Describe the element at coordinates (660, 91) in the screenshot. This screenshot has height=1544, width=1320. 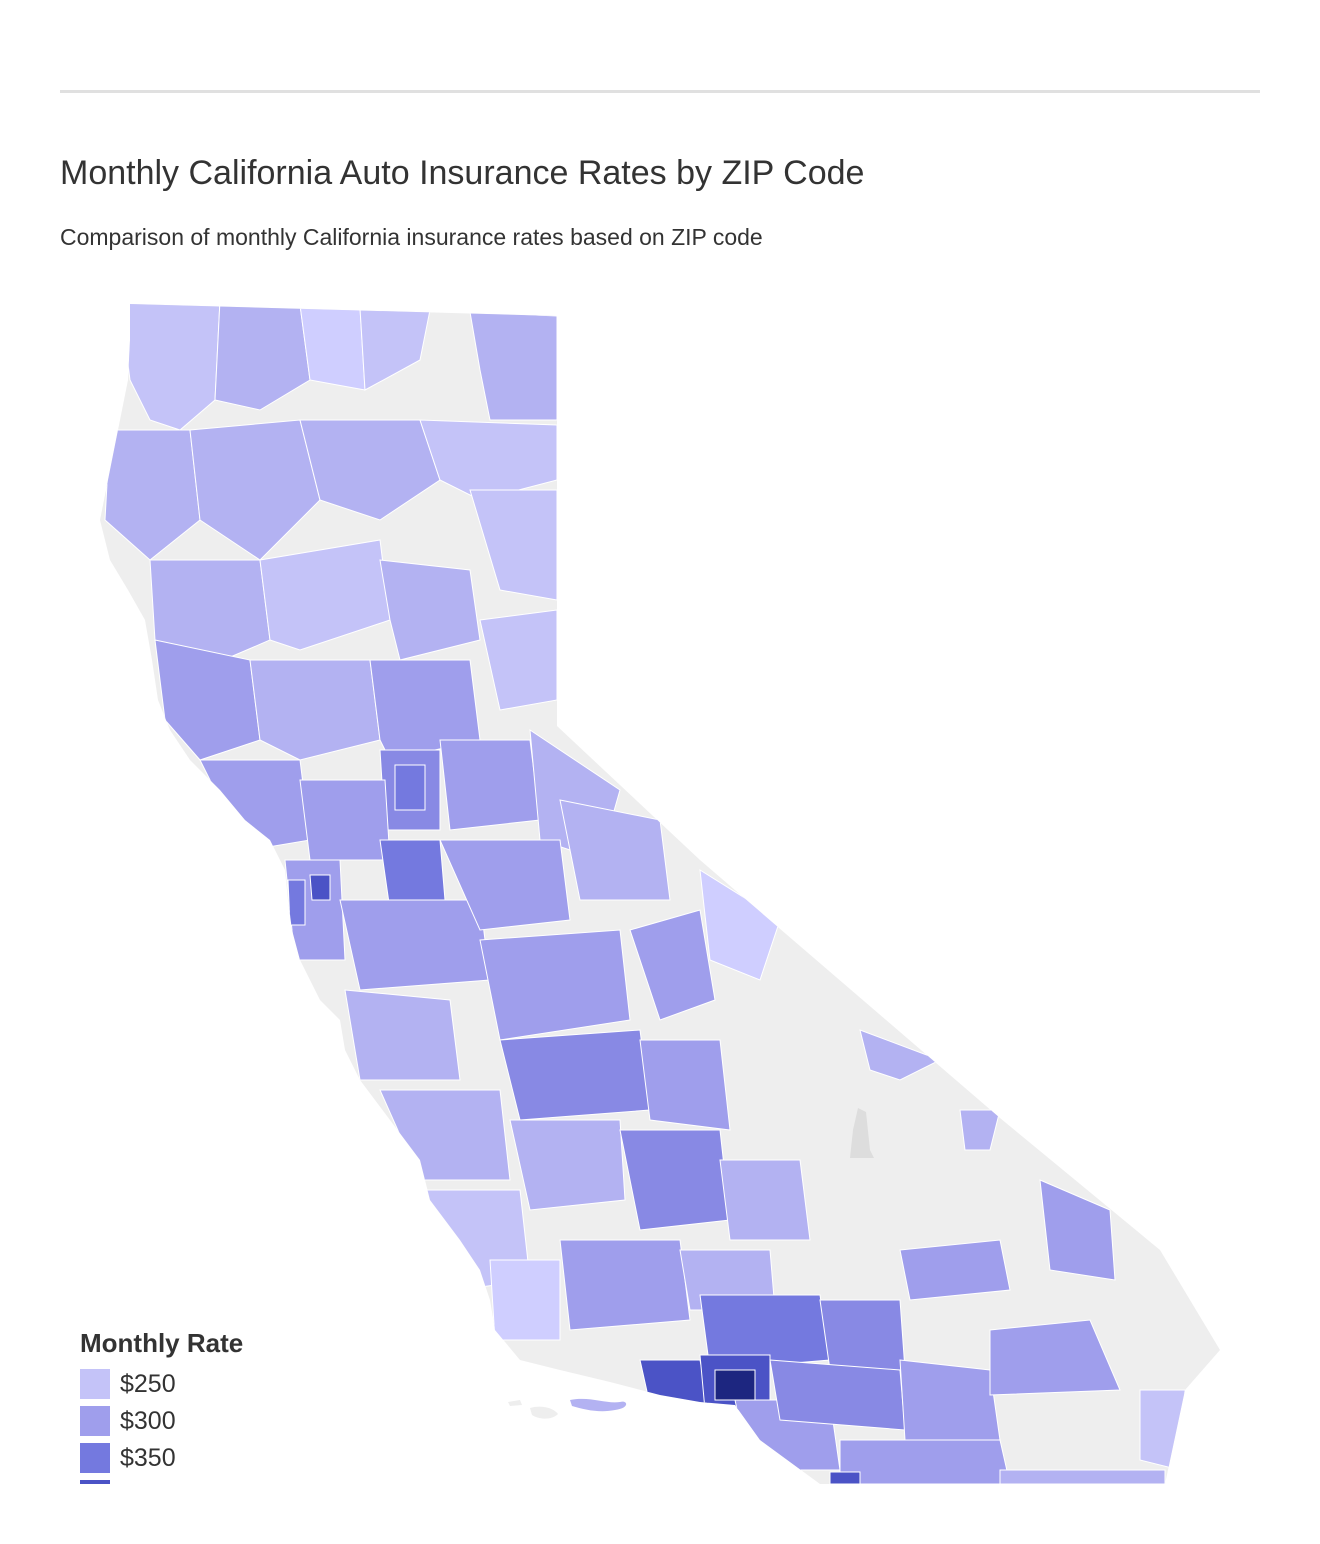
I see `top-divider` at that location.